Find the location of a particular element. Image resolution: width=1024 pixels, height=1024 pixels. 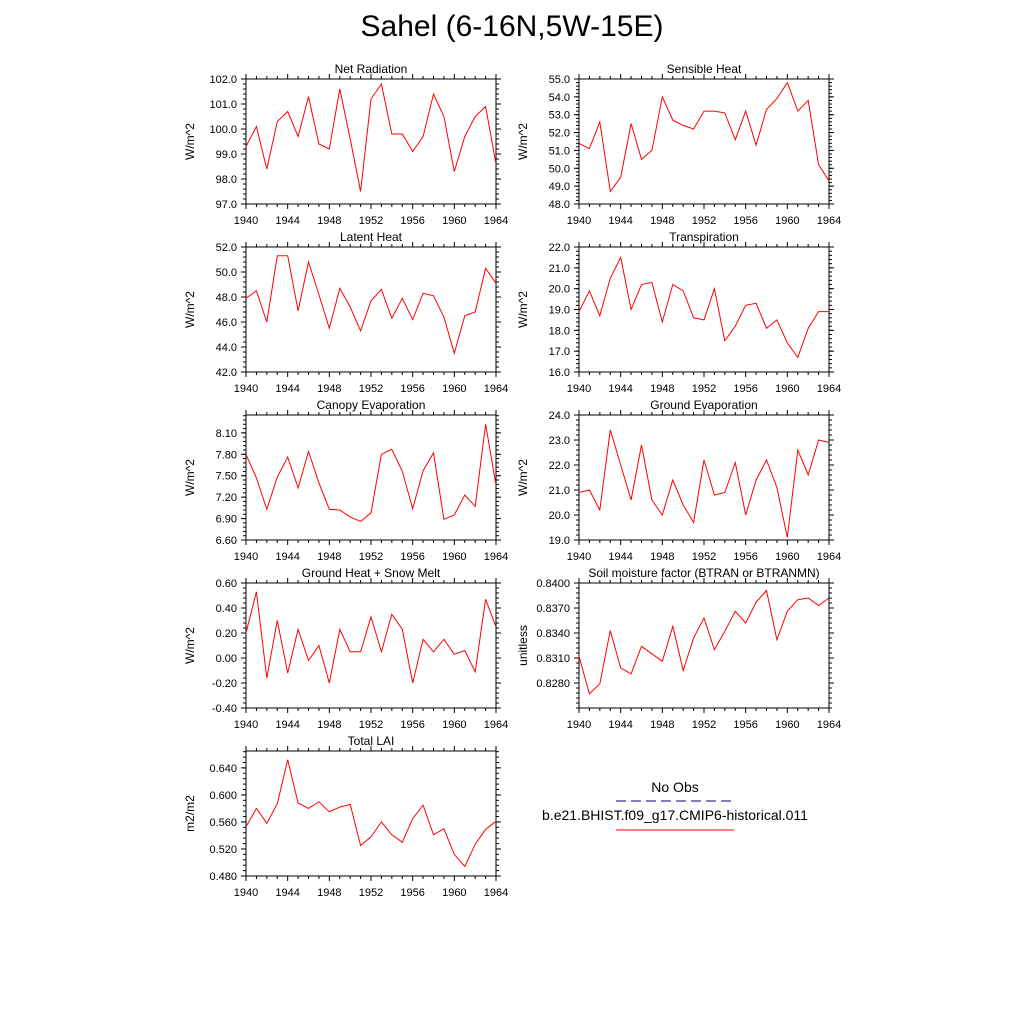

y-tick-label: 7.20 is located at coordinates (226, 498).